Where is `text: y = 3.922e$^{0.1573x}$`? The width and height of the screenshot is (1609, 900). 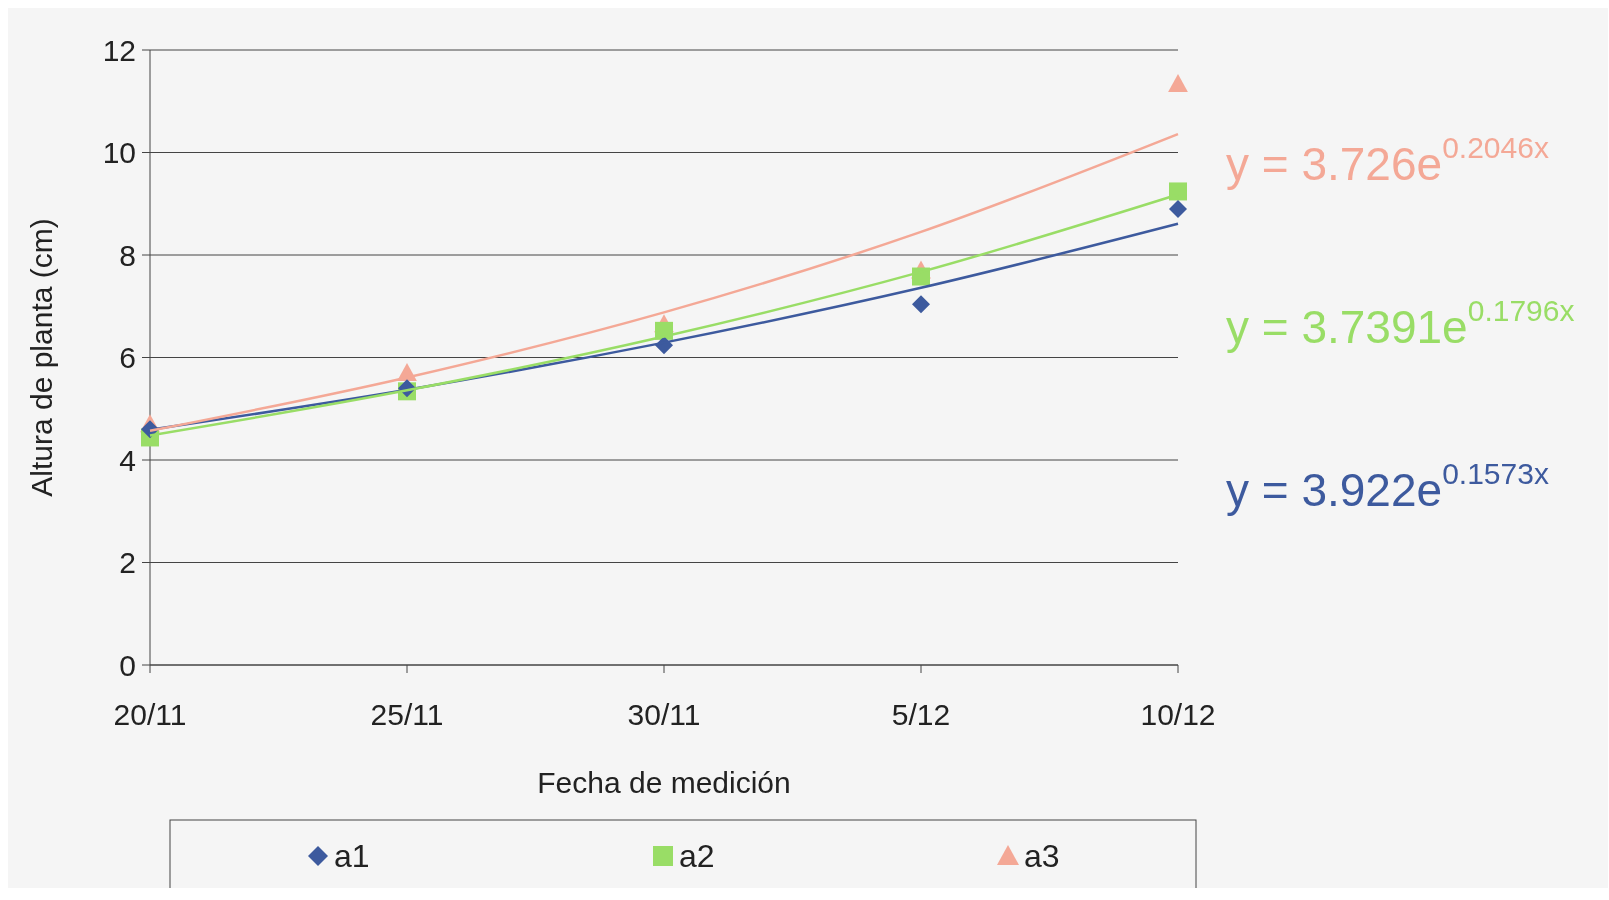 text: y = 3.922e$^{0.1573x}$ is located at coordinates (1387, 486).